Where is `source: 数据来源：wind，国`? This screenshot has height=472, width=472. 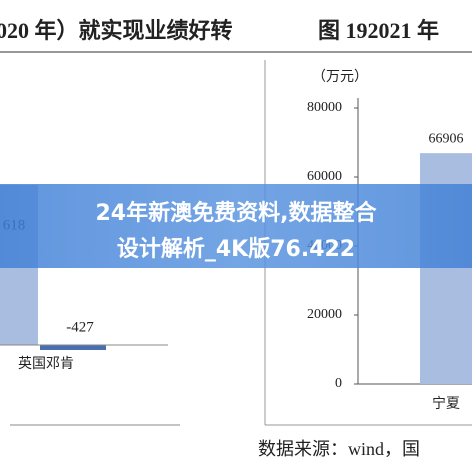
source: 数据来源：wind，国 is located at coordinates (339, 449).